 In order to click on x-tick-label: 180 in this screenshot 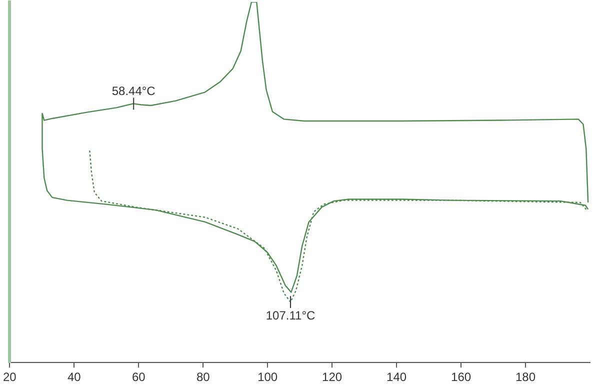, I will do `click(526, 377)`.